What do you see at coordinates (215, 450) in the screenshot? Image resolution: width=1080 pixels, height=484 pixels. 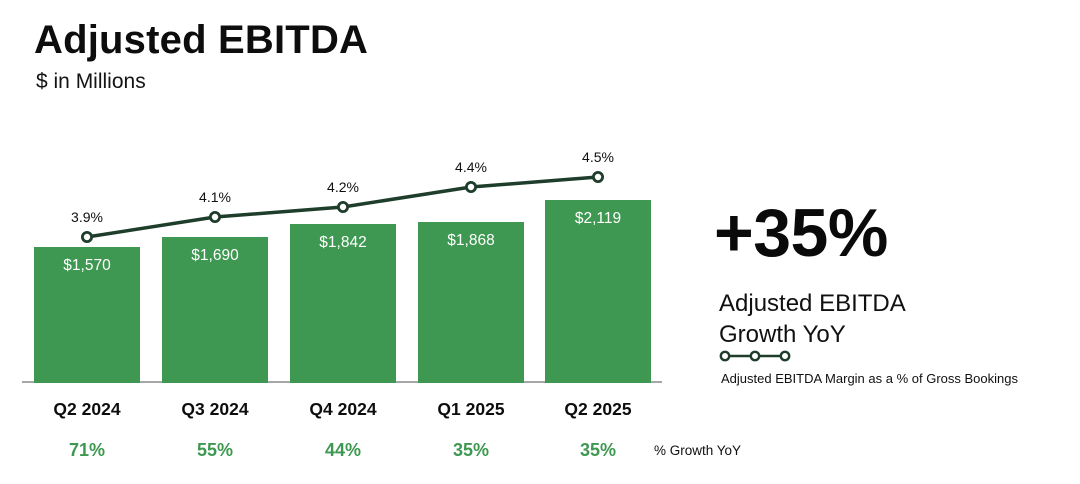 I see `growth-yoy-value: 55%` at bounding box center [215, 450].